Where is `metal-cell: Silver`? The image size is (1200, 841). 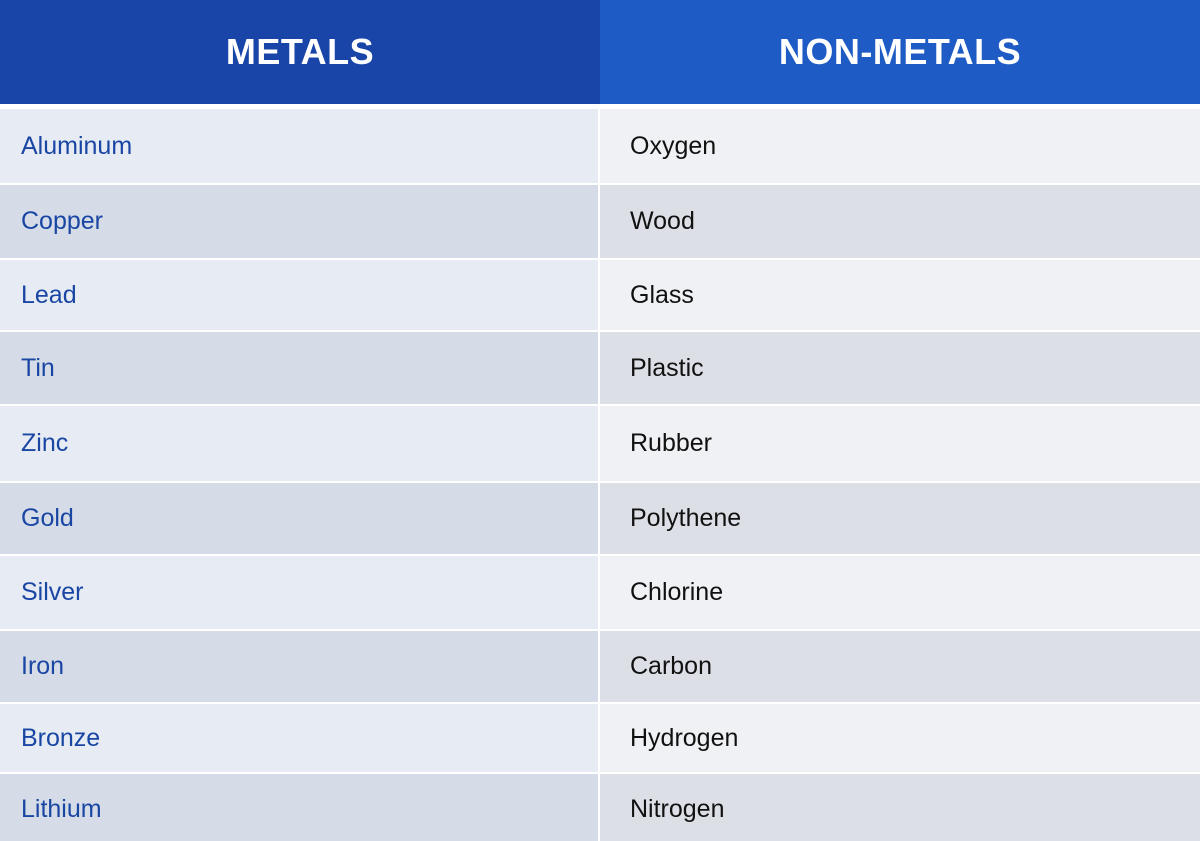
metal-cell: Silver is located at coordinates (299, 592).